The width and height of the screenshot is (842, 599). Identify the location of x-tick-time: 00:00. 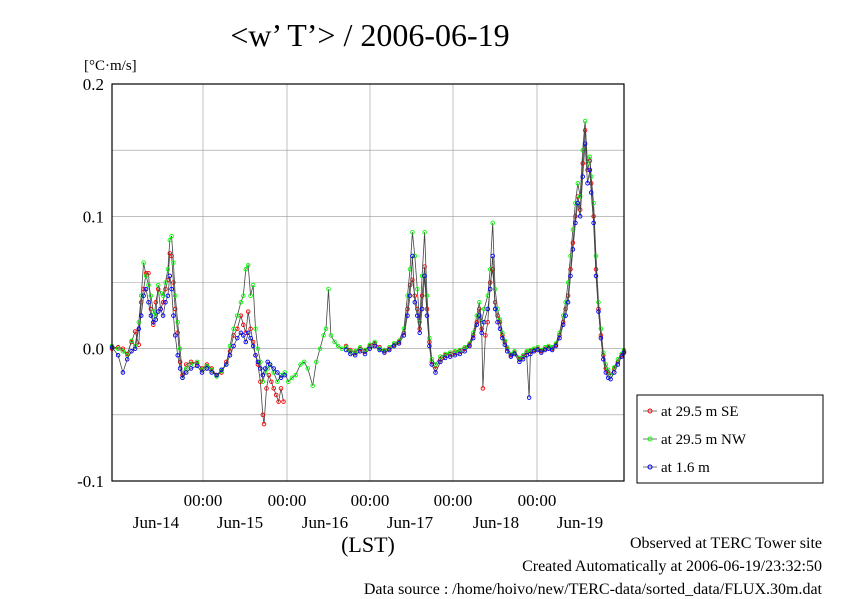
(287, 500).